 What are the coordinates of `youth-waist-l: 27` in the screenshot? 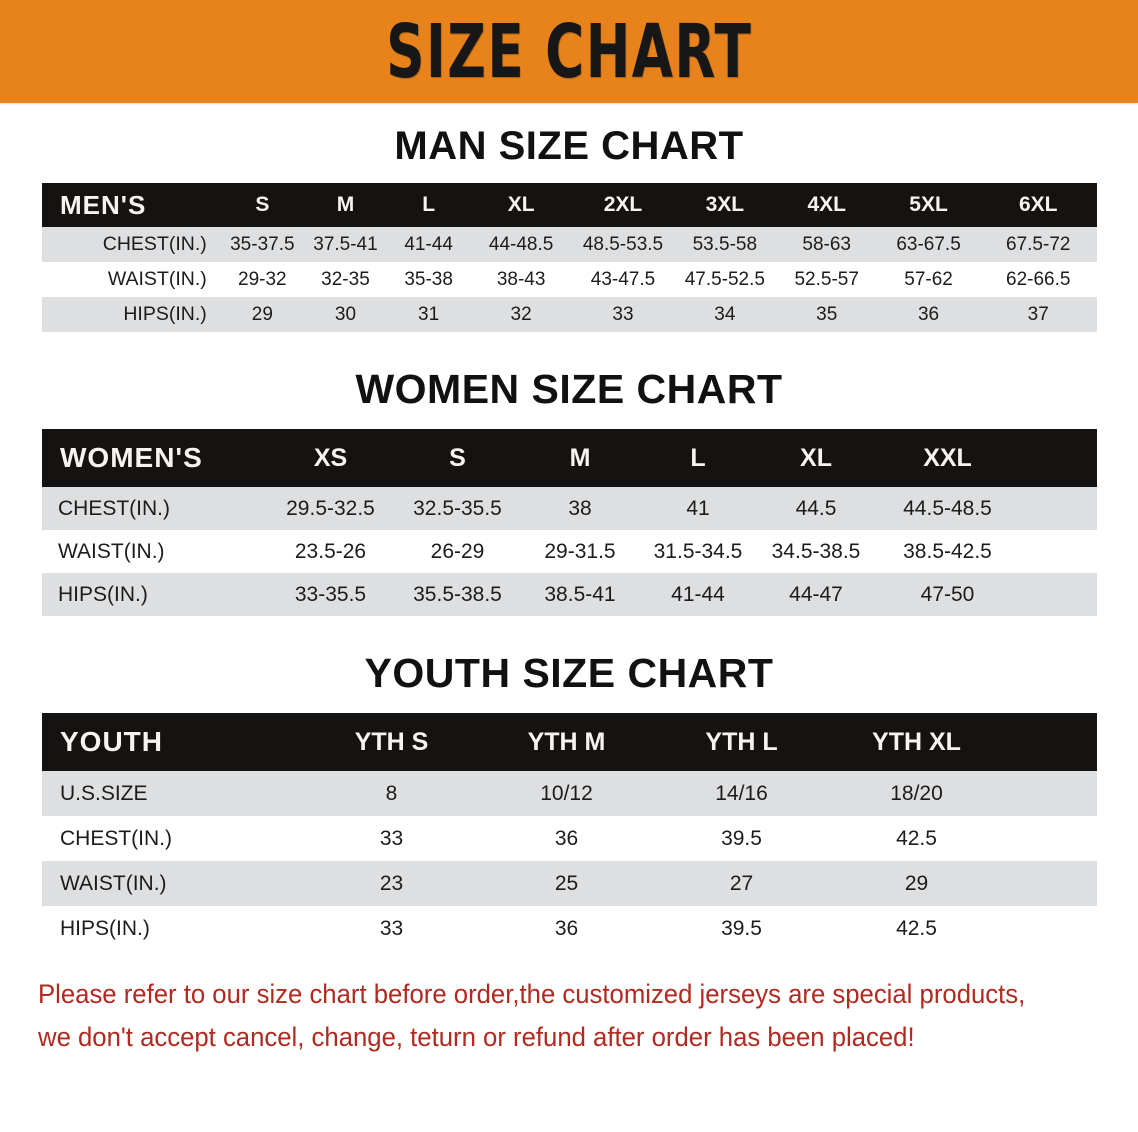 It's located at (741, 883).